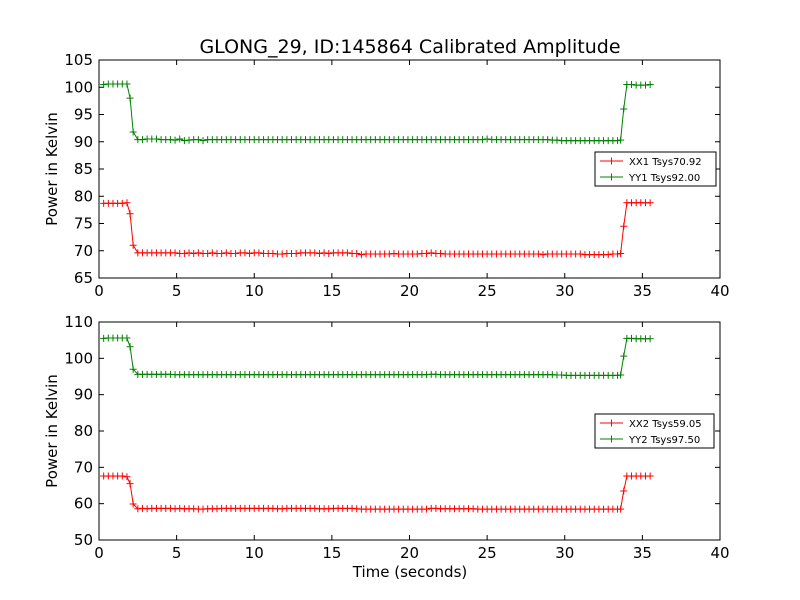  What do you see at coordinates (83, 115) in the screenshot?
I see `y-tick-label: 95` at bounding box center [83, 115].